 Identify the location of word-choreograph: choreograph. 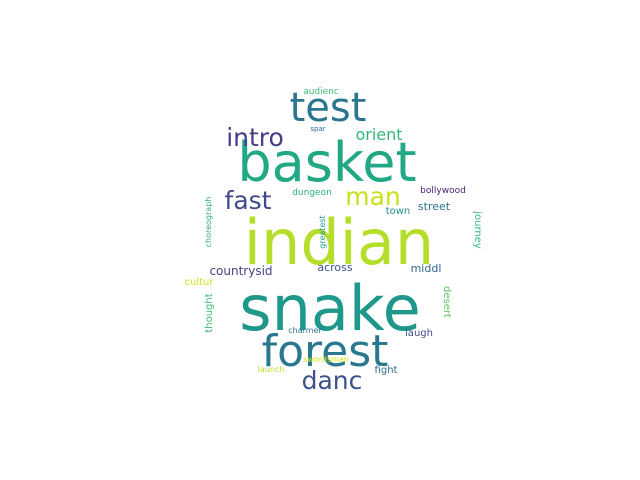
(208, 222).